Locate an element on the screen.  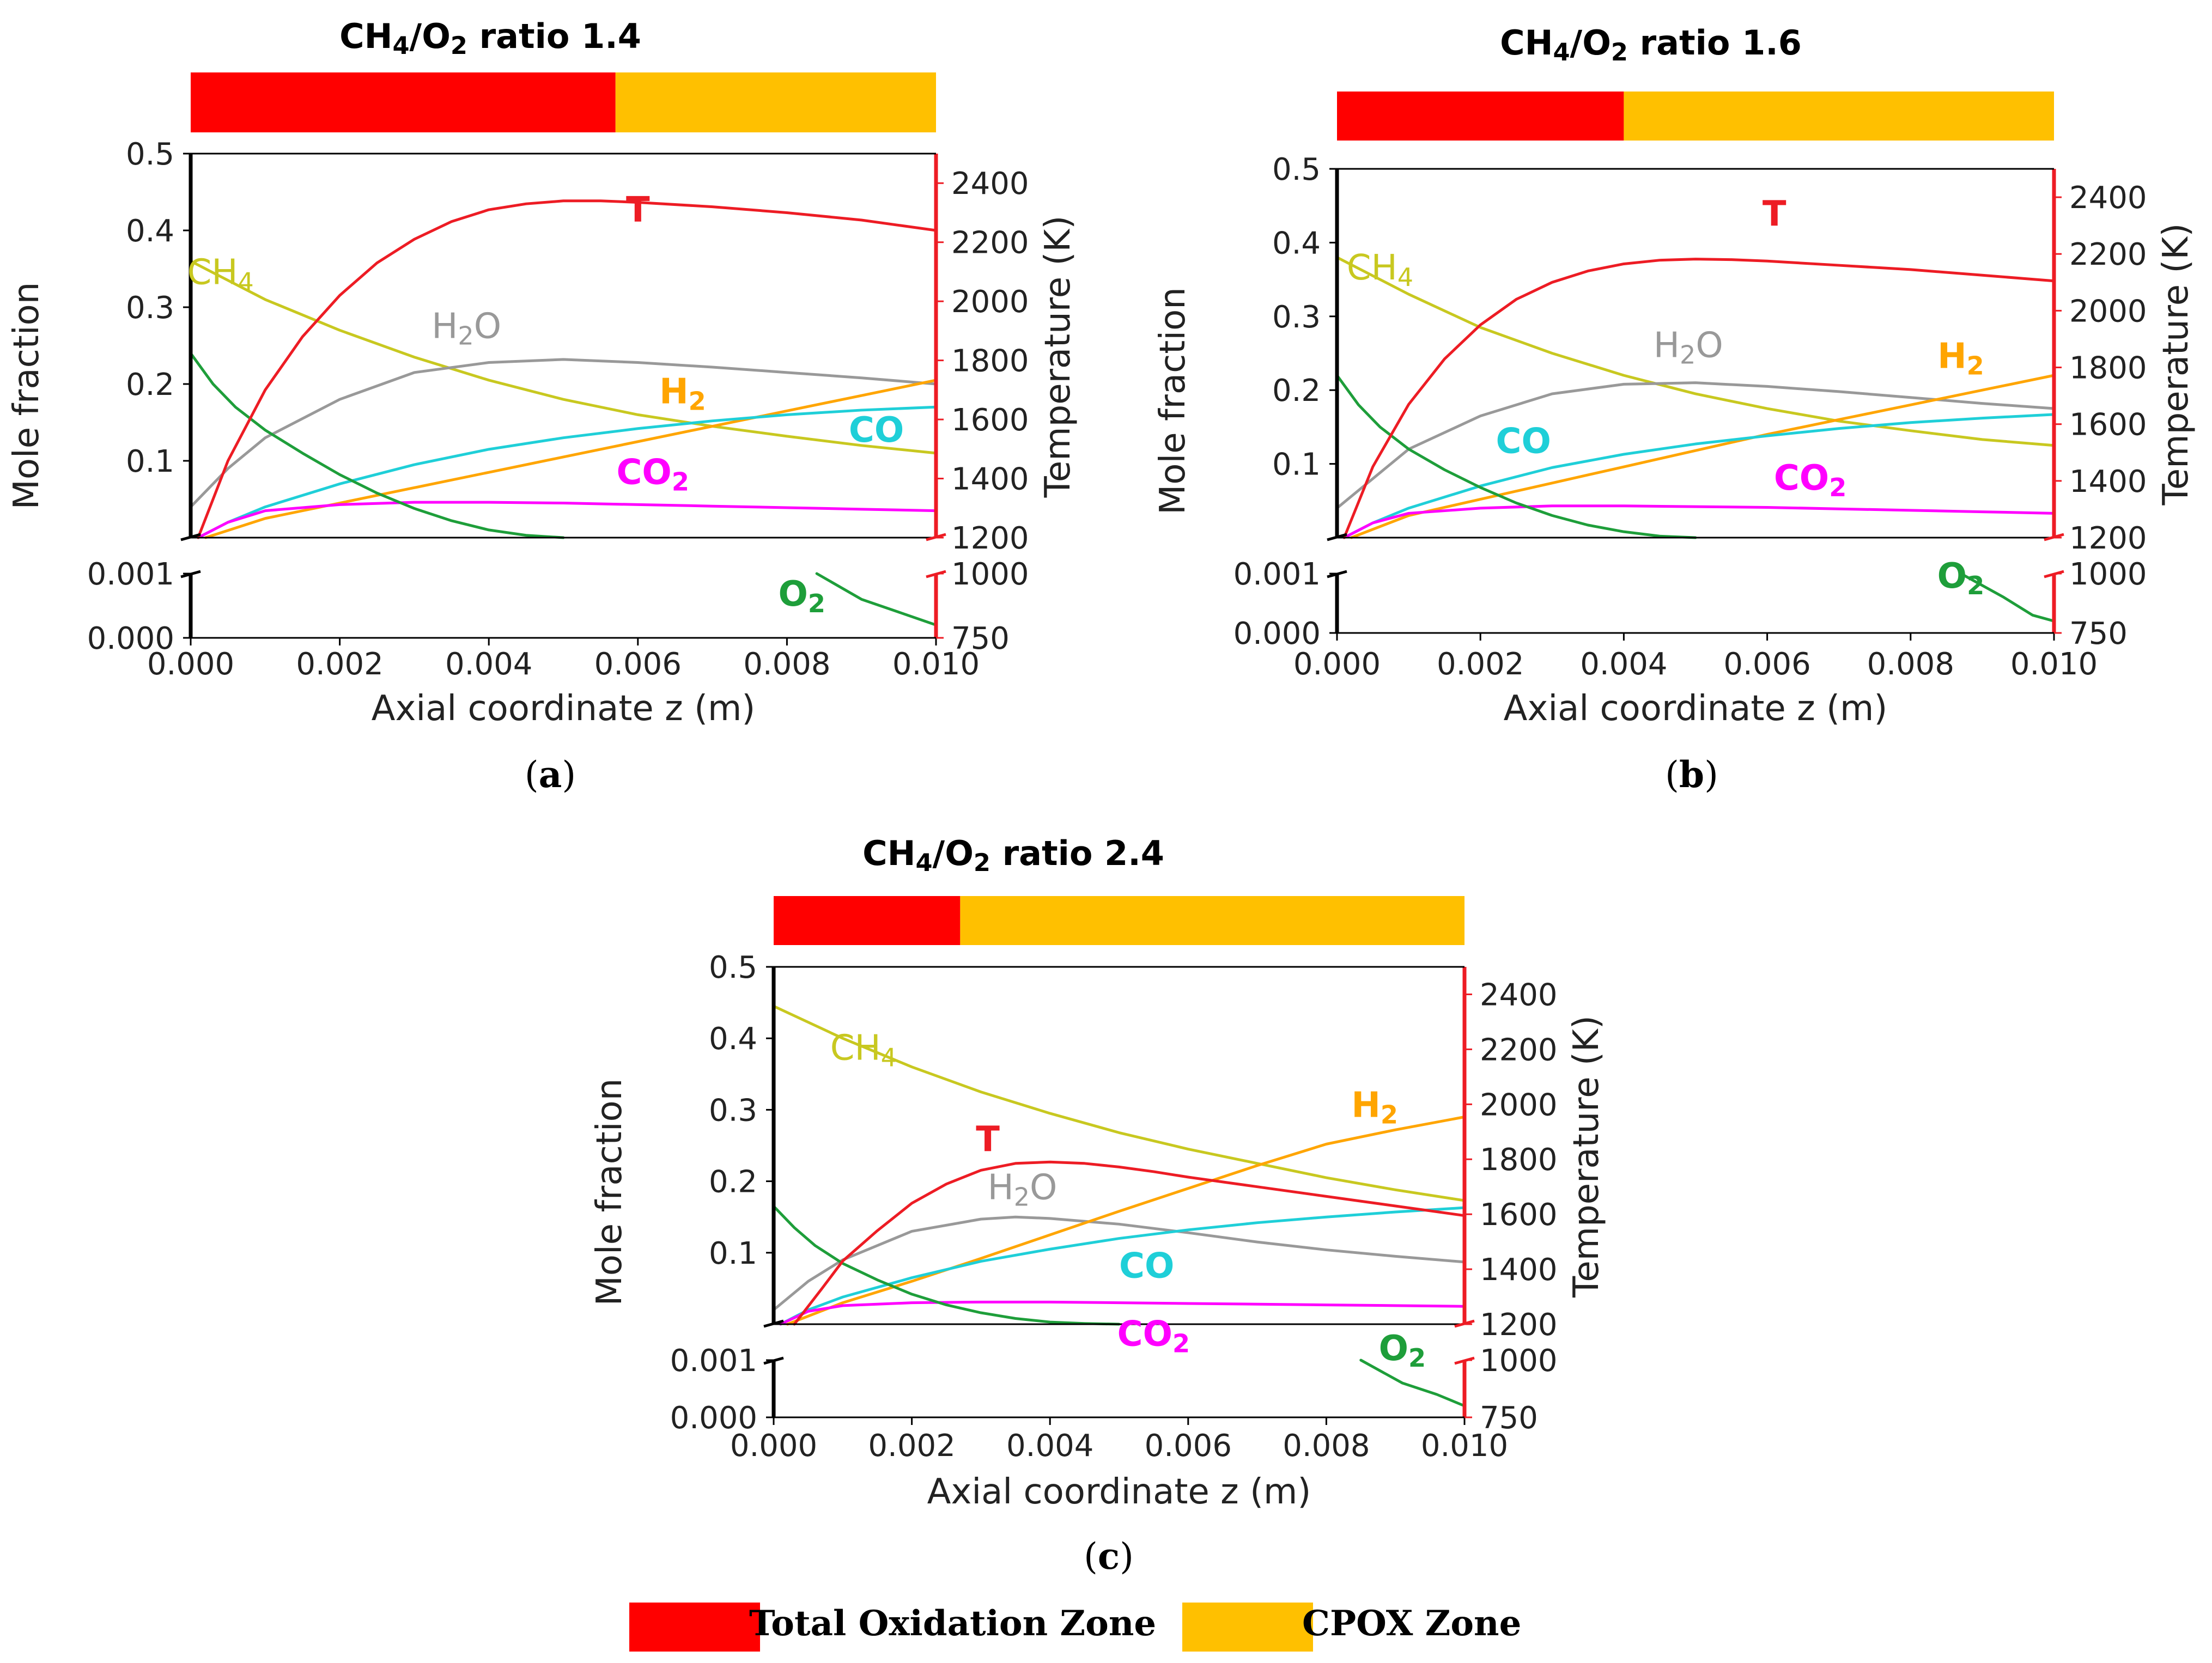
y2-tick-label-lower: 750 is located at coordinates (980, 638).